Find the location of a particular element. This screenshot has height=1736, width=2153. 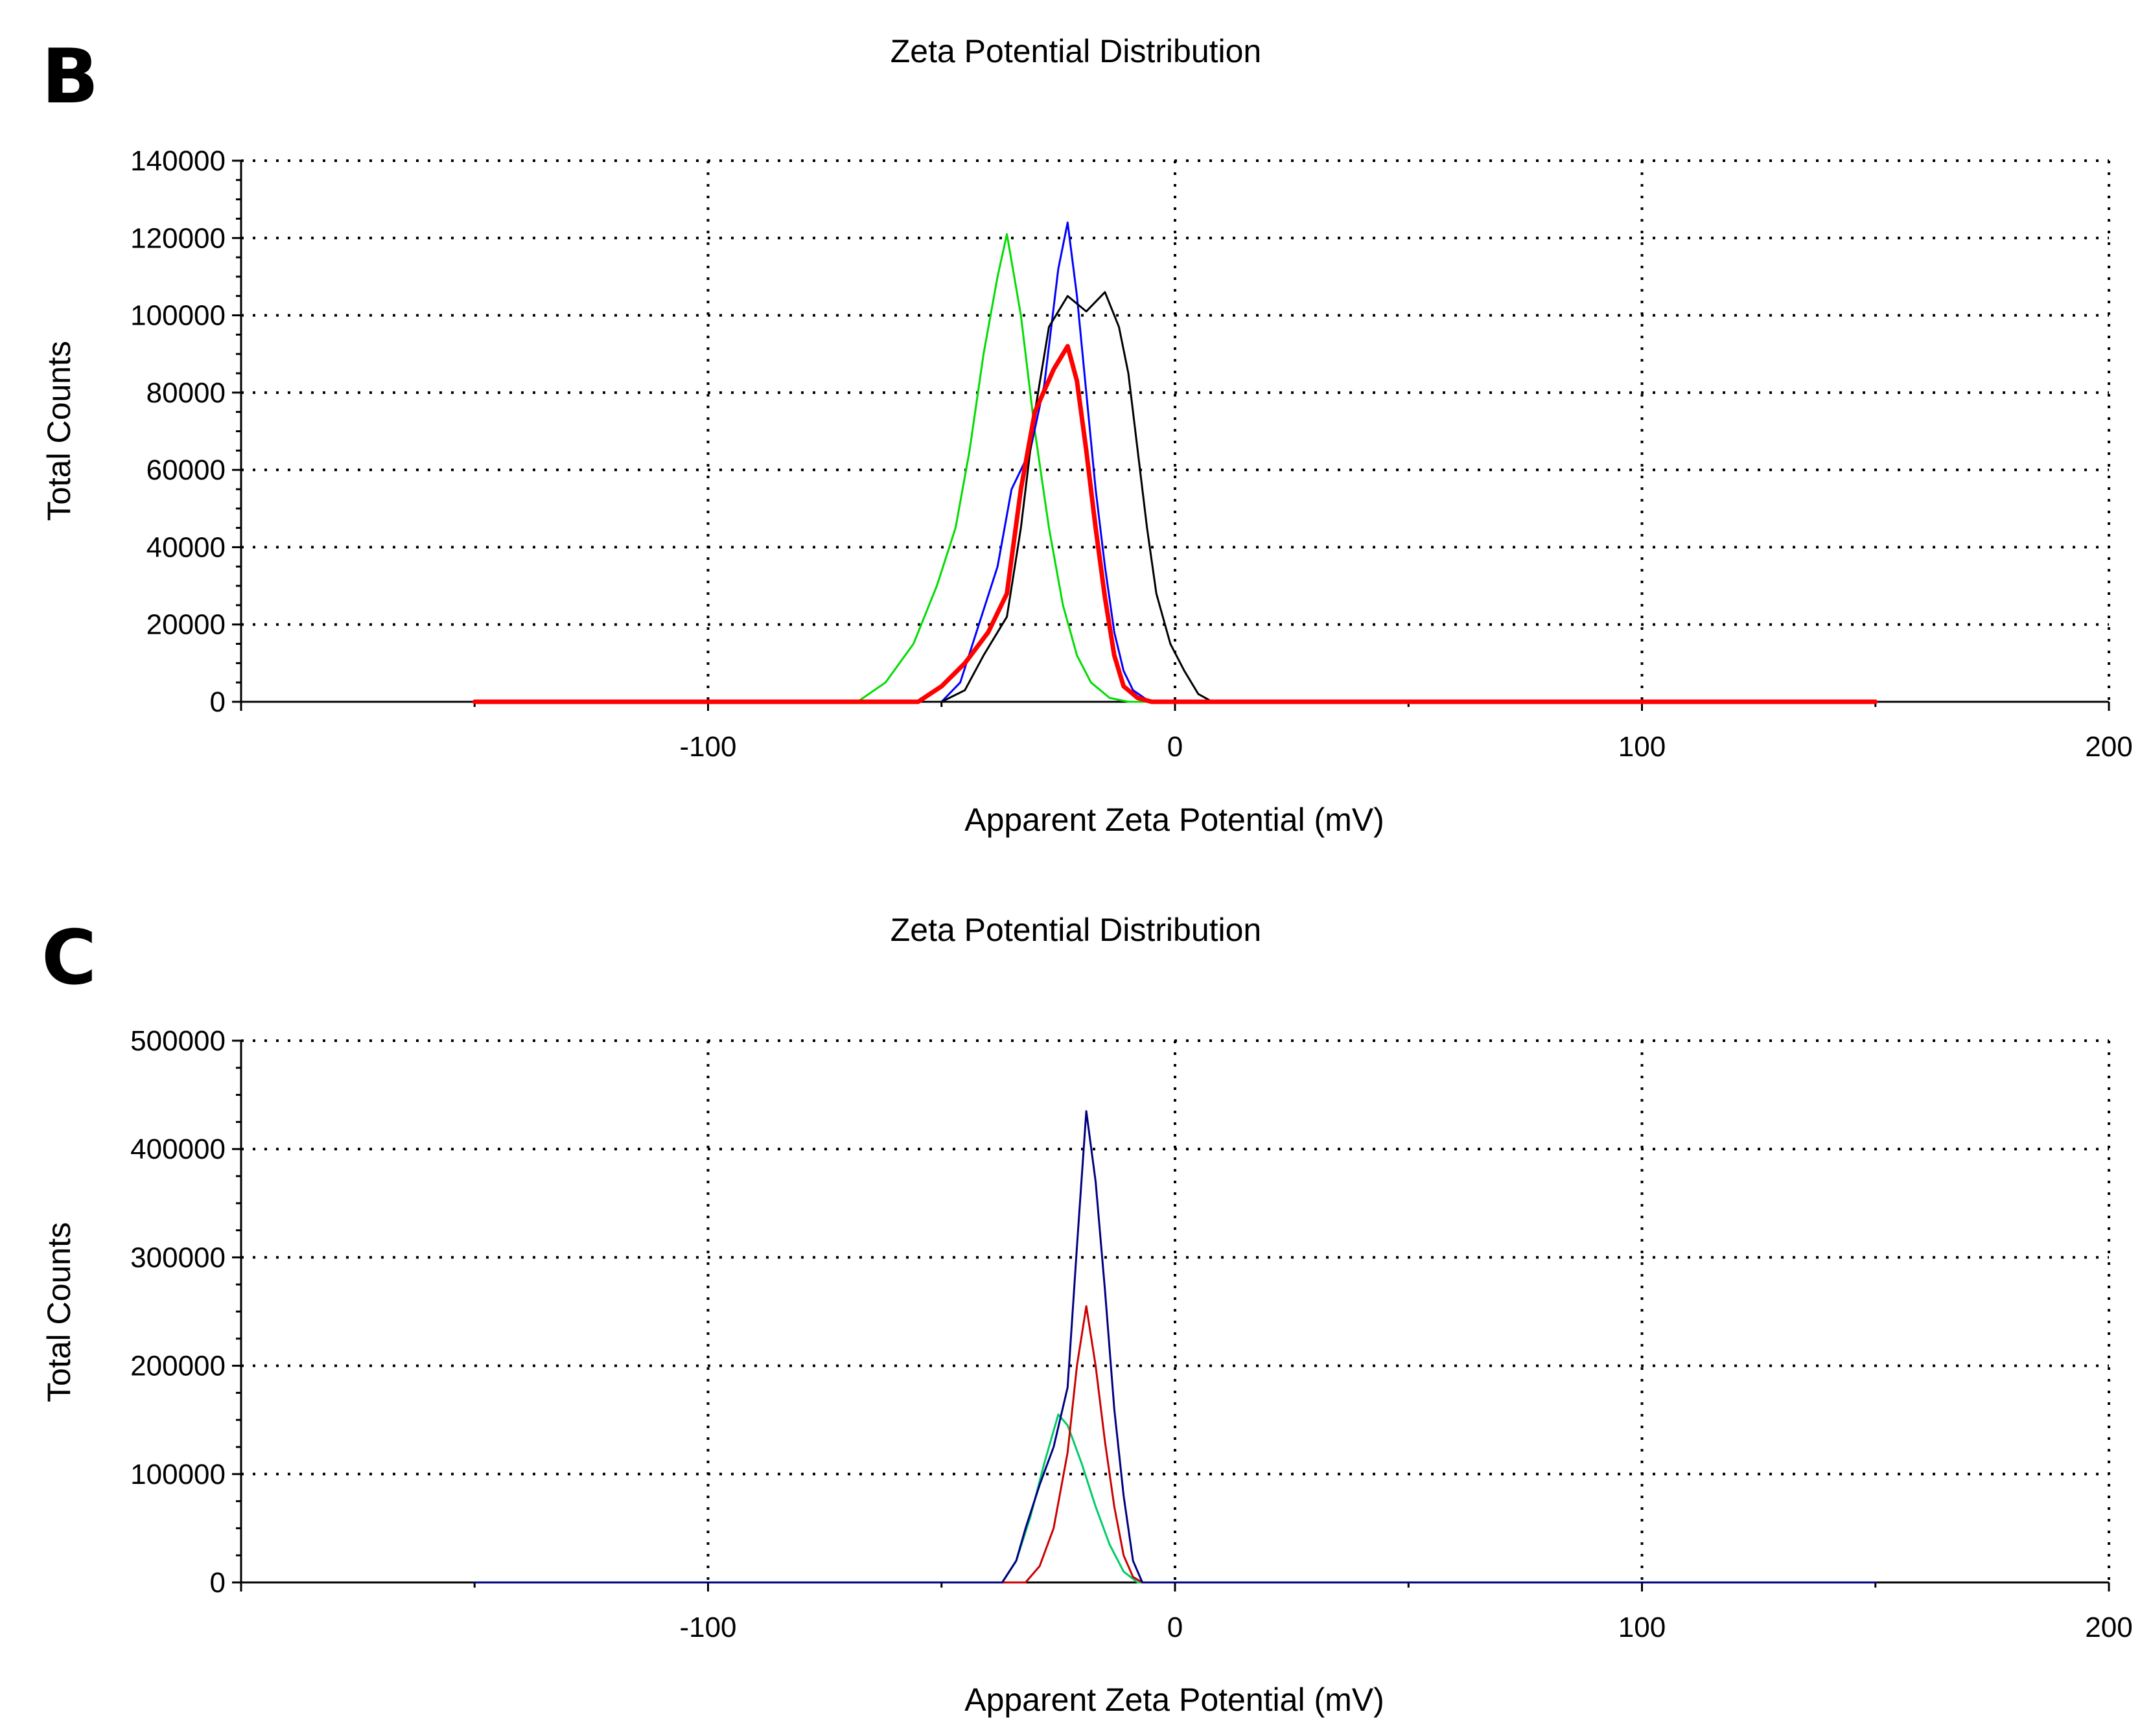

x-tick-label-c: -100 is located at coordinates (708, 1627).